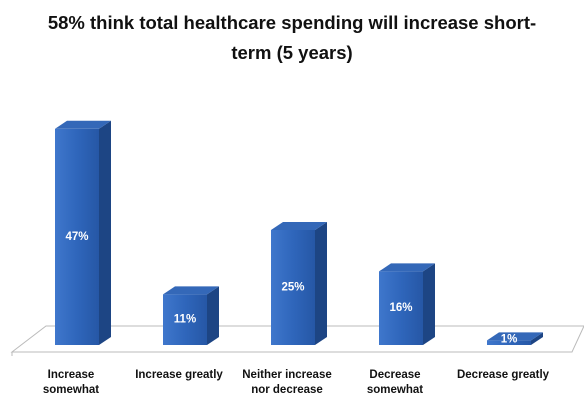  I want to click on x-tick-label: Increase greatly, so click(179, 375).